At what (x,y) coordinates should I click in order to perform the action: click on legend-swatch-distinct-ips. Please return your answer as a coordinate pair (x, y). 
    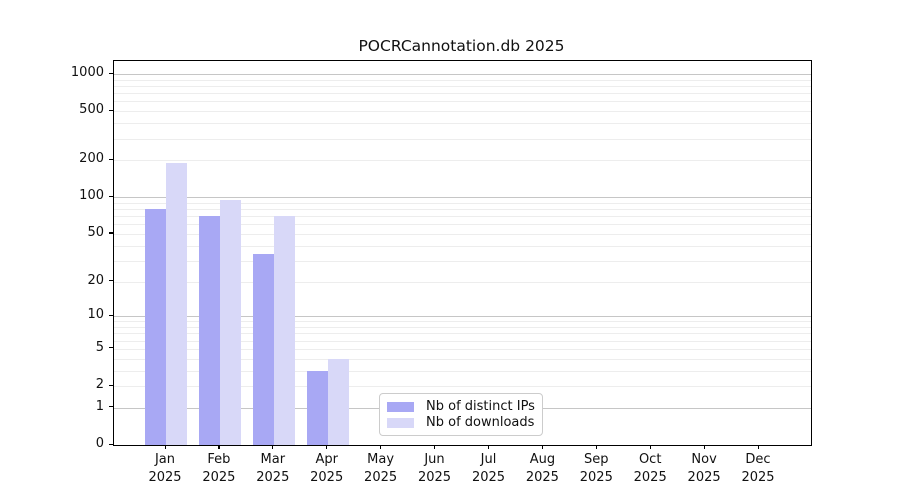
    Looking at the image, I should click on (400, 406).